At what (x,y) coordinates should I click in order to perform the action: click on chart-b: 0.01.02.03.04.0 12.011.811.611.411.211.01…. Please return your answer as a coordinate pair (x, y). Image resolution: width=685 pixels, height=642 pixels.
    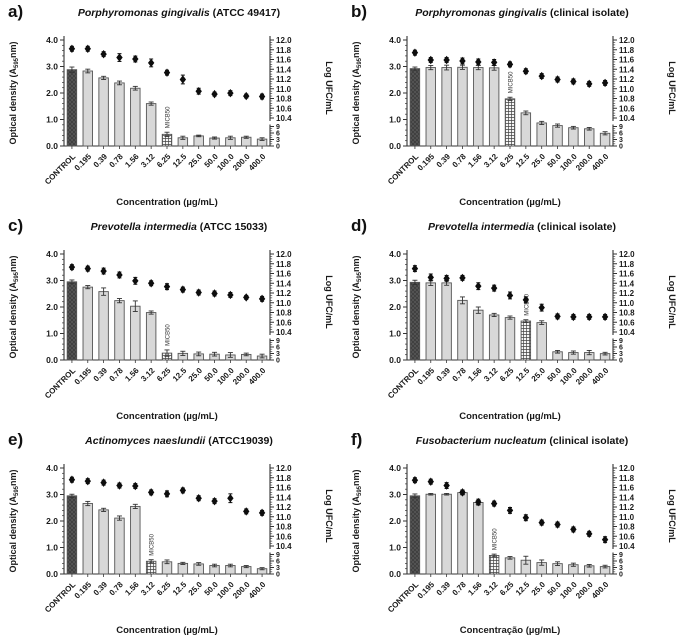
    Looking at the image, I should click on (514, 121).